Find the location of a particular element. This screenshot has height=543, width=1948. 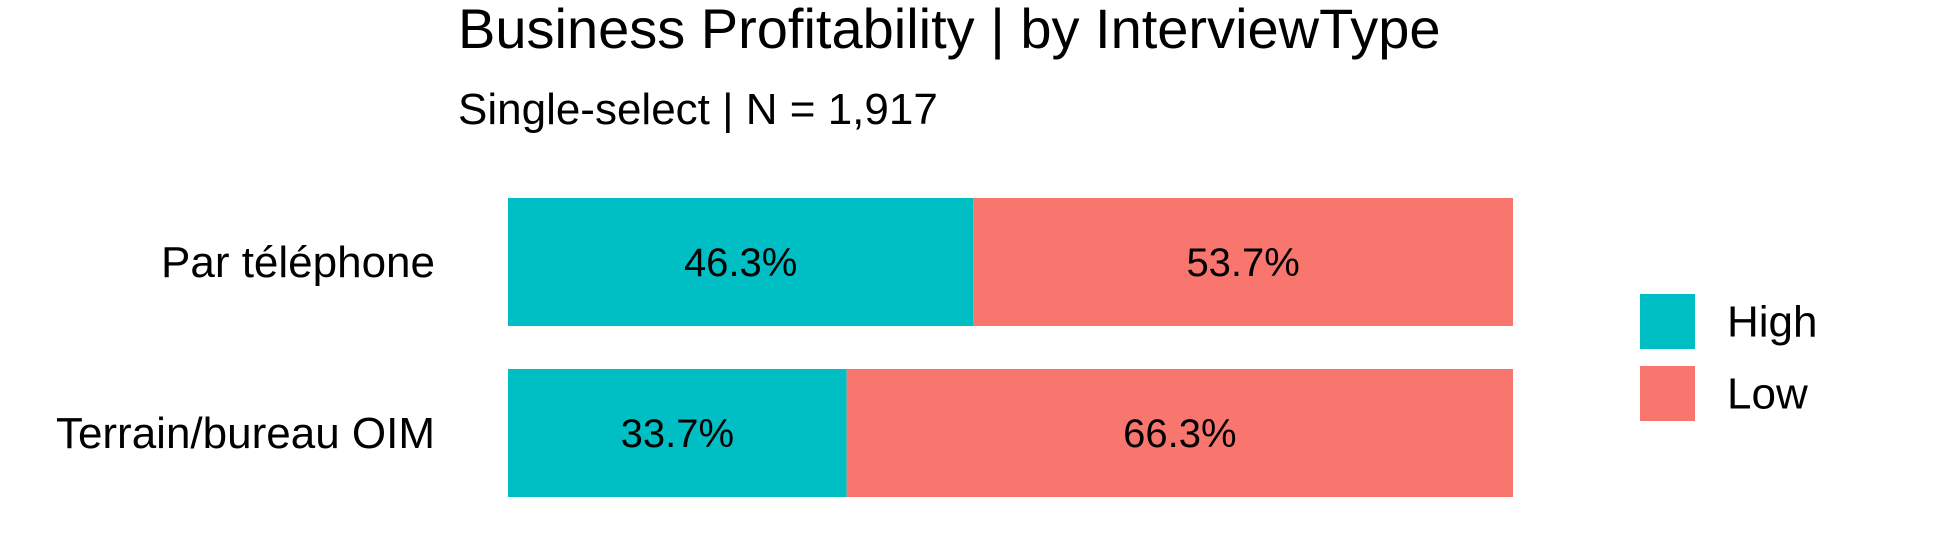

legend-key-low is located at coordinates (1667, 393).